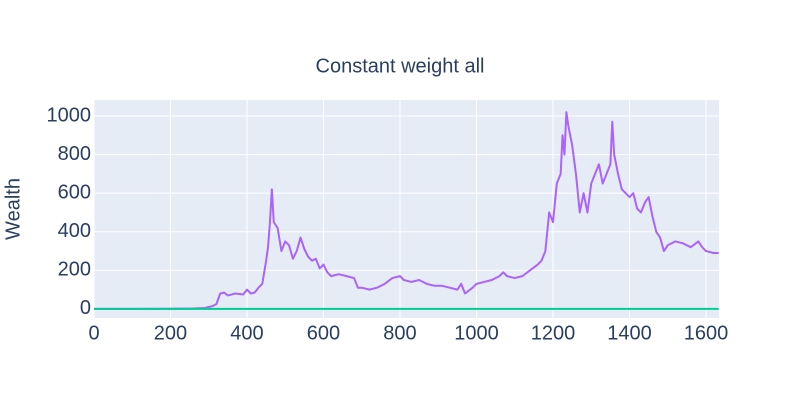 The width and height of the screenshot is (800, 405). Describe the element at coordinates (553, 333) in the screenshot. I see `x-tick-label: 1200` at that location.